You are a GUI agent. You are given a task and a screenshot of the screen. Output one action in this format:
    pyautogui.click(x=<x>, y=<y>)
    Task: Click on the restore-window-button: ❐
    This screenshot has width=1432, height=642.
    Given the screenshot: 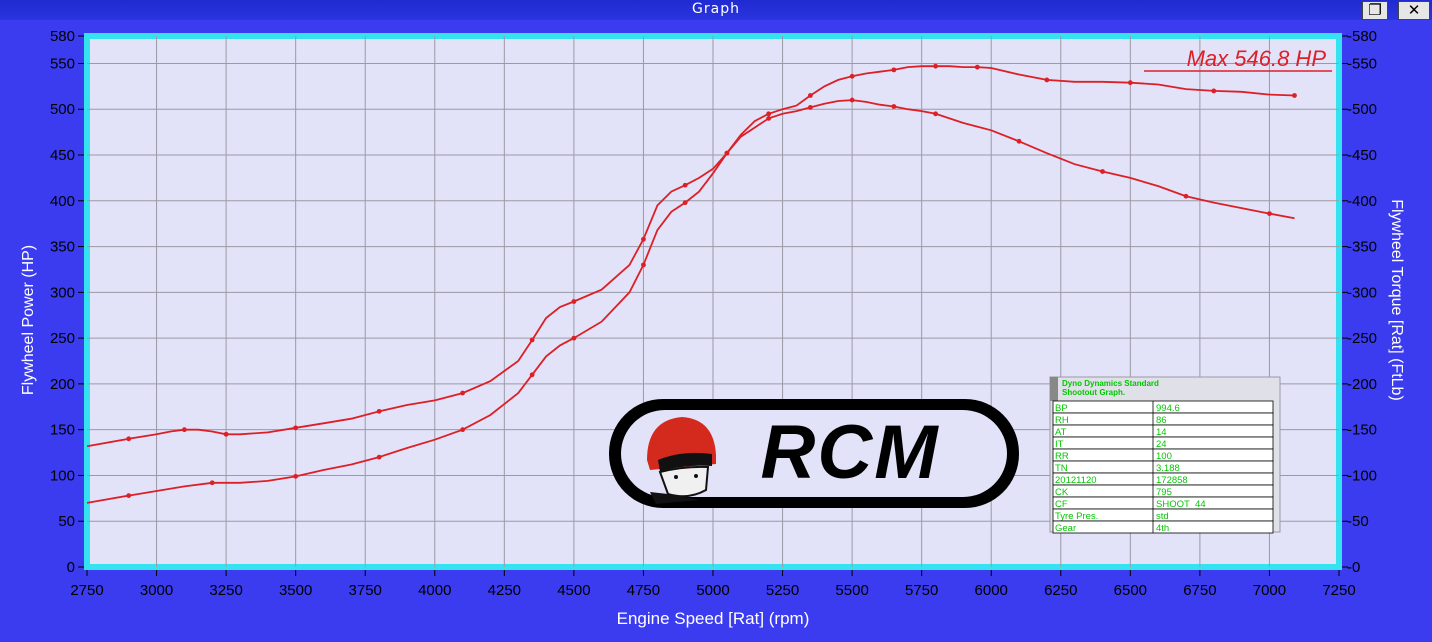 What is the action you would take?
    pyautogui.click(x=1375, y=10)
    